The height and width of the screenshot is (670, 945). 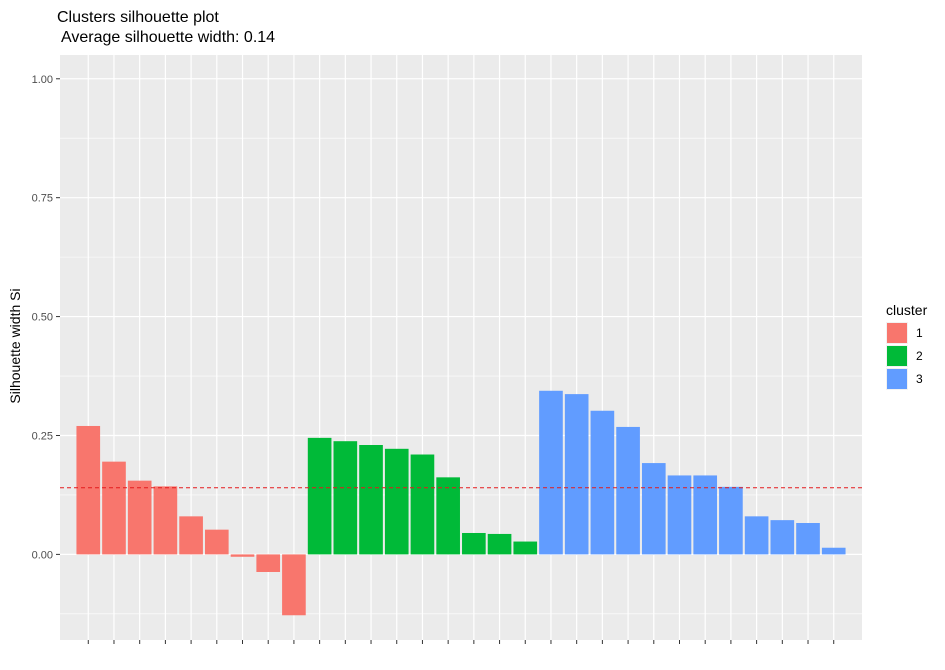 What do you see at coordinates (461, 642) in the screenshot?
I see `x-axis` at bounding box center [461, 642].